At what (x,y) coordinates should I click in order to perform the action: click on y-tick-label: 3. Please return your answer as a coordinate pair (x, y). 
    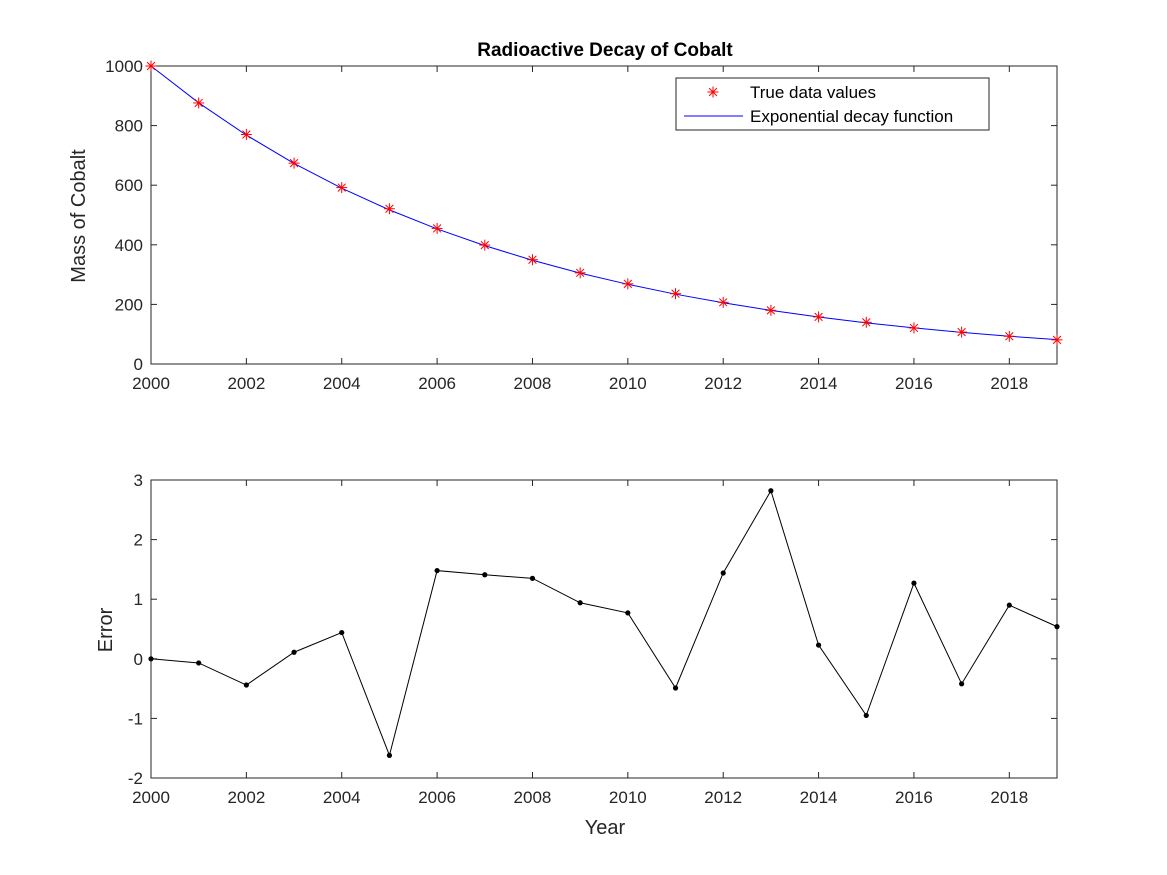
    Looking at the image, I should click on (138, 480).